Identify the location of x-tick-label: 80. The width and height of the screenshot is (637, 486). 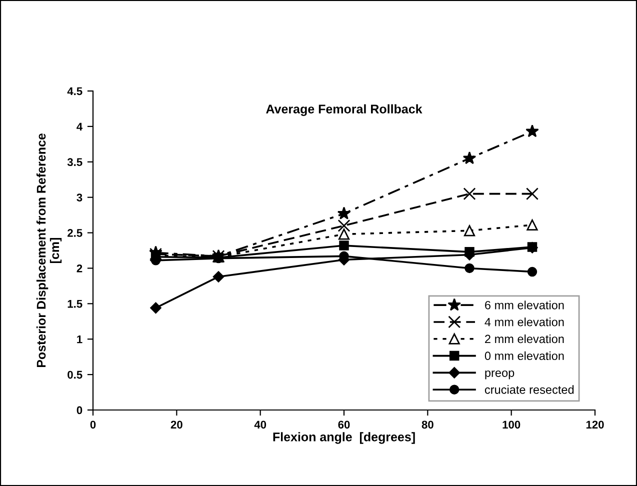
(428, 424).